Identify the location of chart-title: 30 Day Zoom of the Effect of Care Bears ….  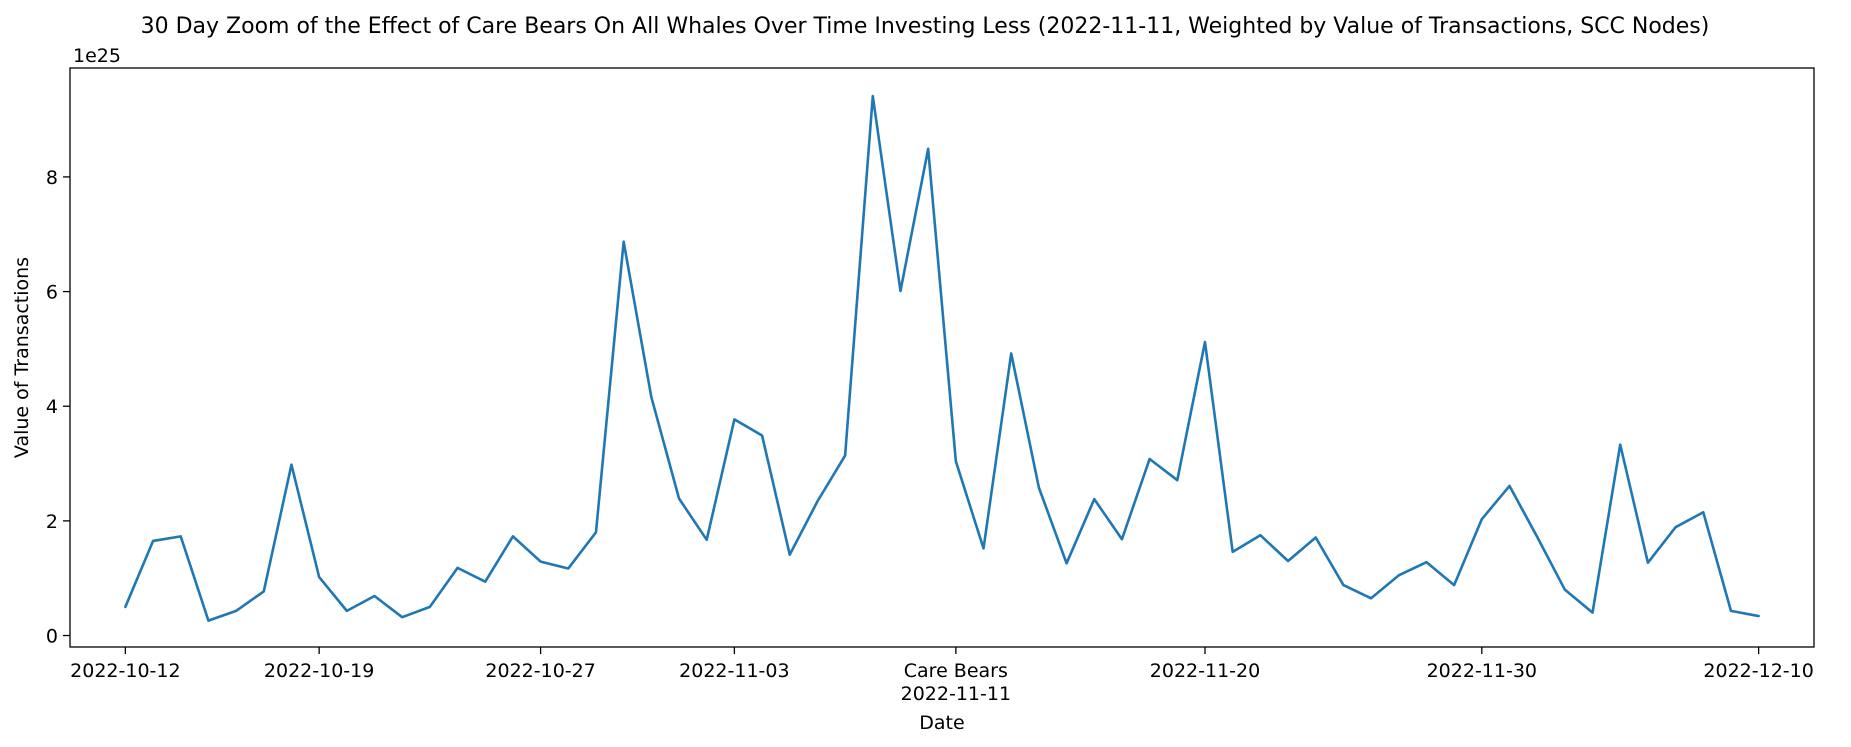
(925, 26).